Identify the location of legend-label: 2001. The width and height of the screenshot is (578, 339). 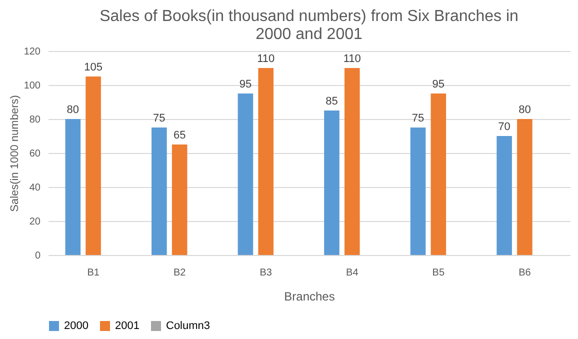
(127, 326).